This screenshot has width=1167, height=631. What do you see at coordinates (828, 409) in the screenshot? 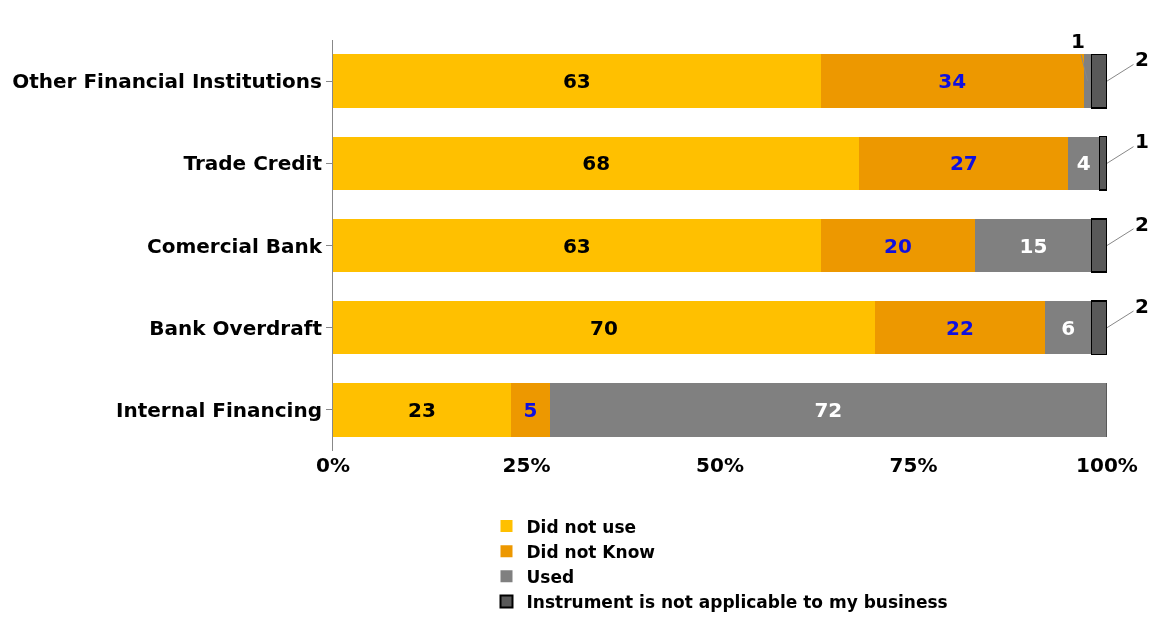
I see `data-label: 72` at bounding box center [828, 409].